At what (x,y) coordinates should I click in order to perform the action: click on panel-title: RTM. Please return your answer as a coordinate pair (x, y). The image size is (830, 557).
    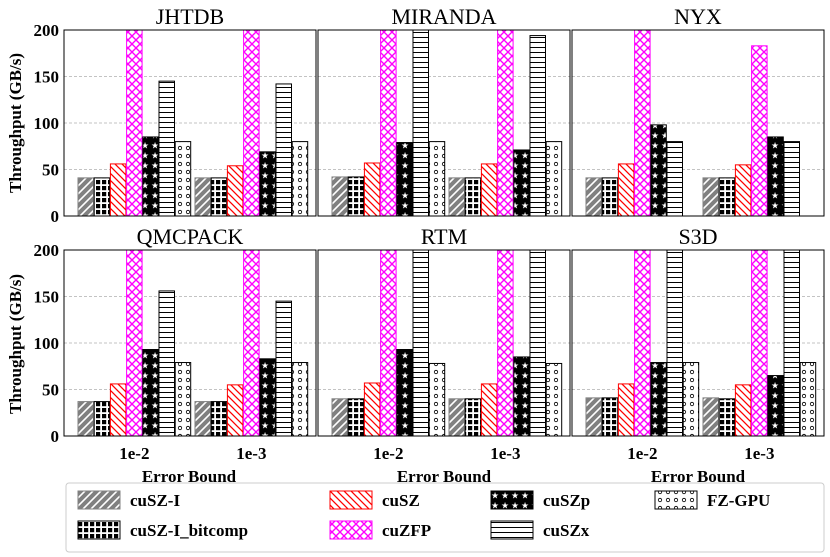
    Looking at the image, I should click on (444, 236).